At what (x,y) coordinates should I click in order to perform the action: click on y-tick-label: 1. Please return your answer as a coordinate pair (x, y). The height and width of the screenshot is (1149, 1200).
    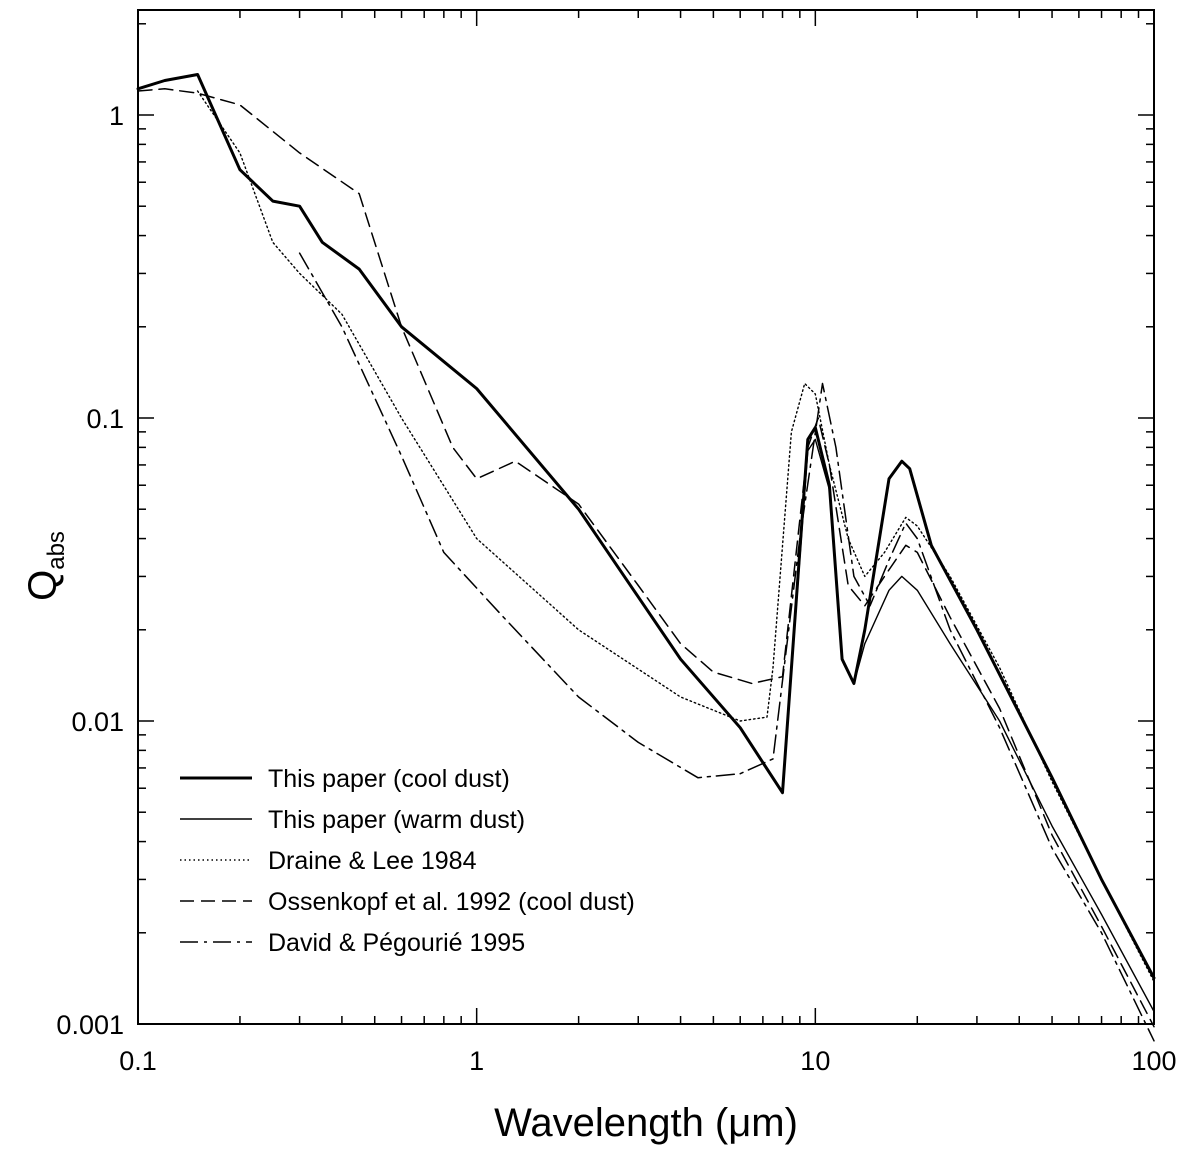
    Looking at the image, I should click on (116, 116).